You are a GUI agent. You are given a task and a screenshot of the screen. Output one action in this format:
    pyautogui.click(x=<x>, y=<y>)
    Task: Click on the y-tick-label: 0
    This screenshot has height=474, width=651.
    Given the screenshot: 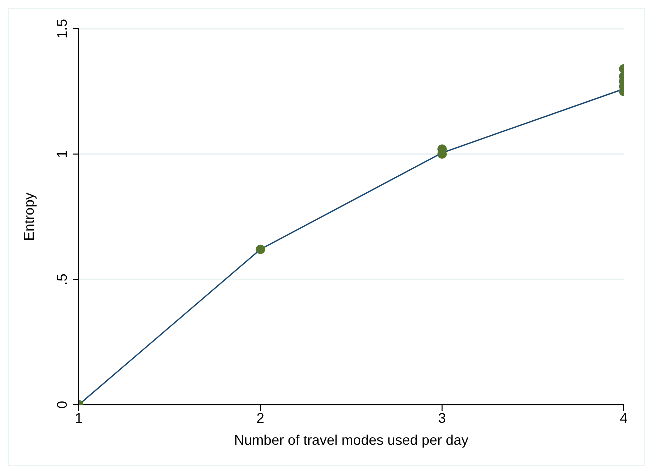 What is the action you would take?
    pyautogui.click(x=62, y=404)
    